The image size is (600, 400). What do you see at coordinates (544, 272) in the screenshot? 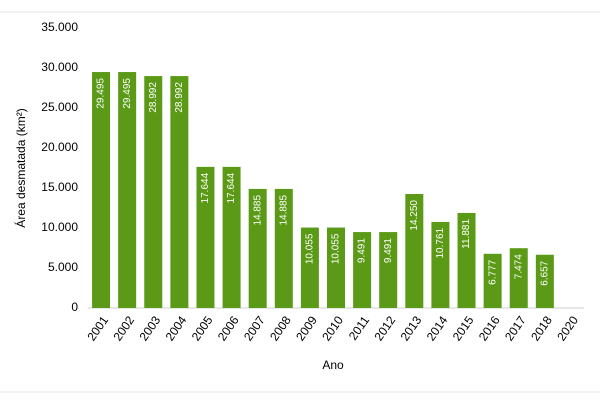
I see `value-label: 6.657` at bounding box center [544, 272].